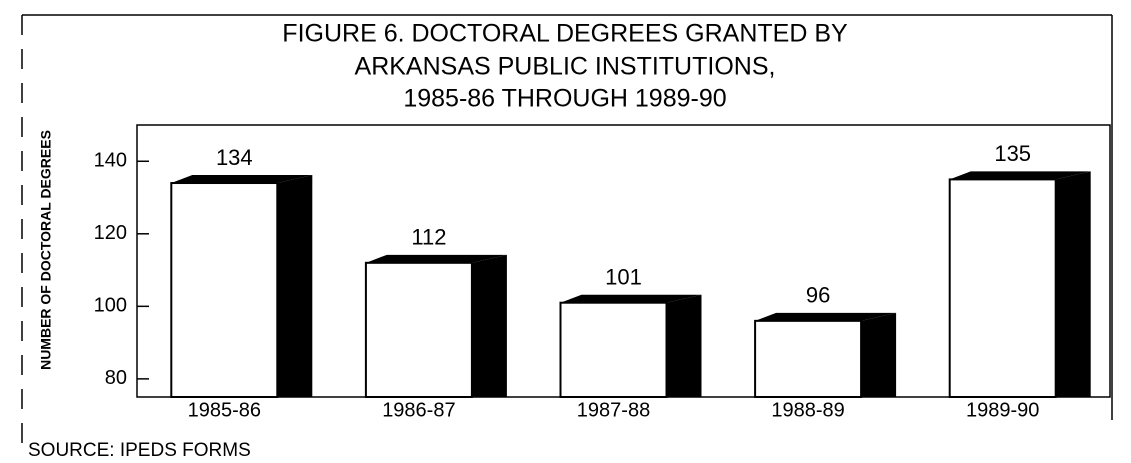 Image resolution: width=1131 pixels, height=463 pixels. I want to click on x-tick-label: 1986-87, so click(418, 410).